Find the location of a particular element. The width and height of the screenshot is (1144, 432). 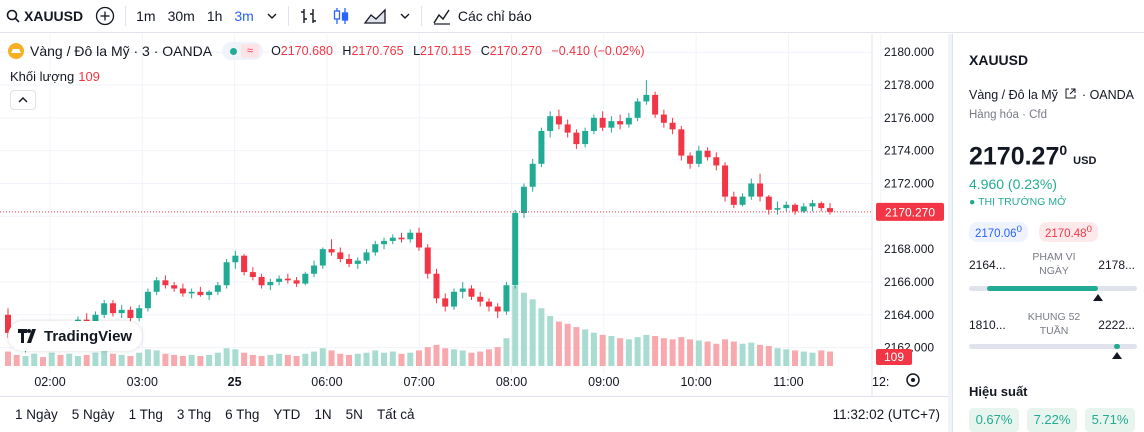

year-range-marker is located at coordinates (1116, 355).